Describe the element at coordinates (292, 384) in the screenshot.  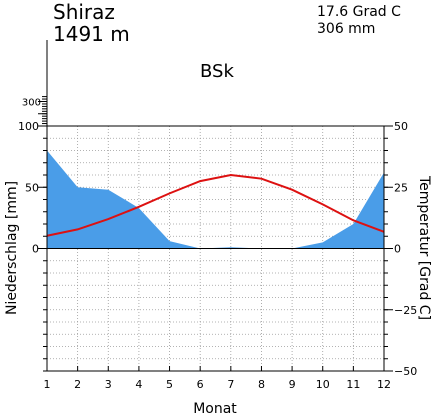
I see `x-tick-label: 9` at that location.